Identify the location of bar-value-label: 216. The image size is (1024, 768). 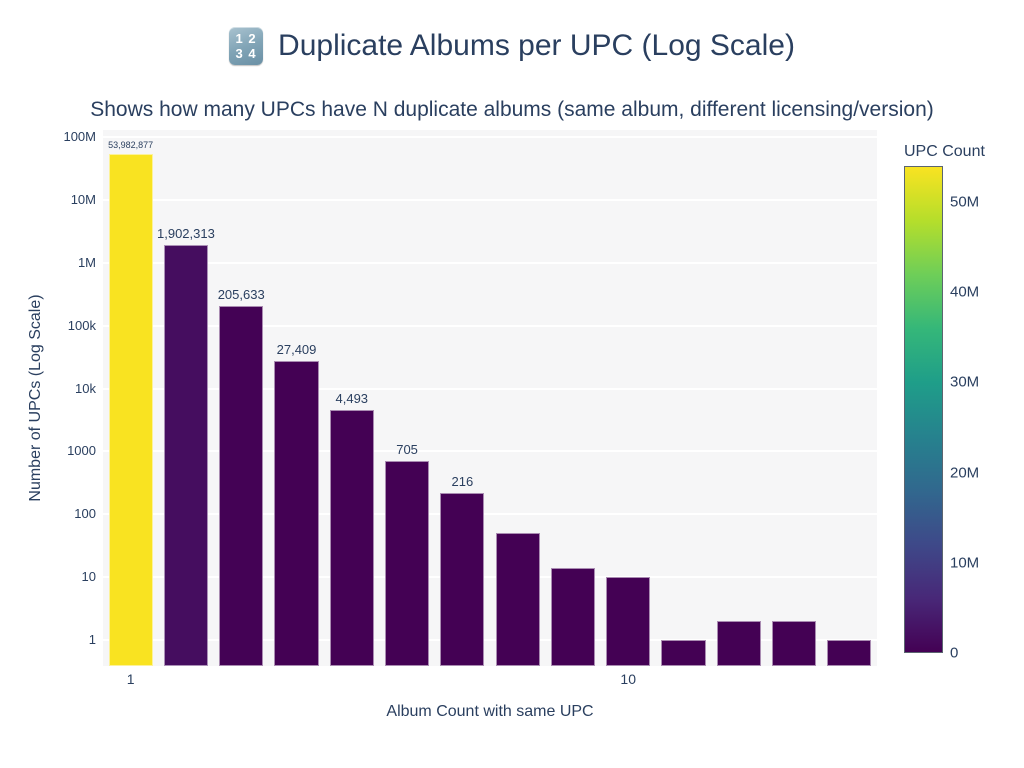
(462, 482).